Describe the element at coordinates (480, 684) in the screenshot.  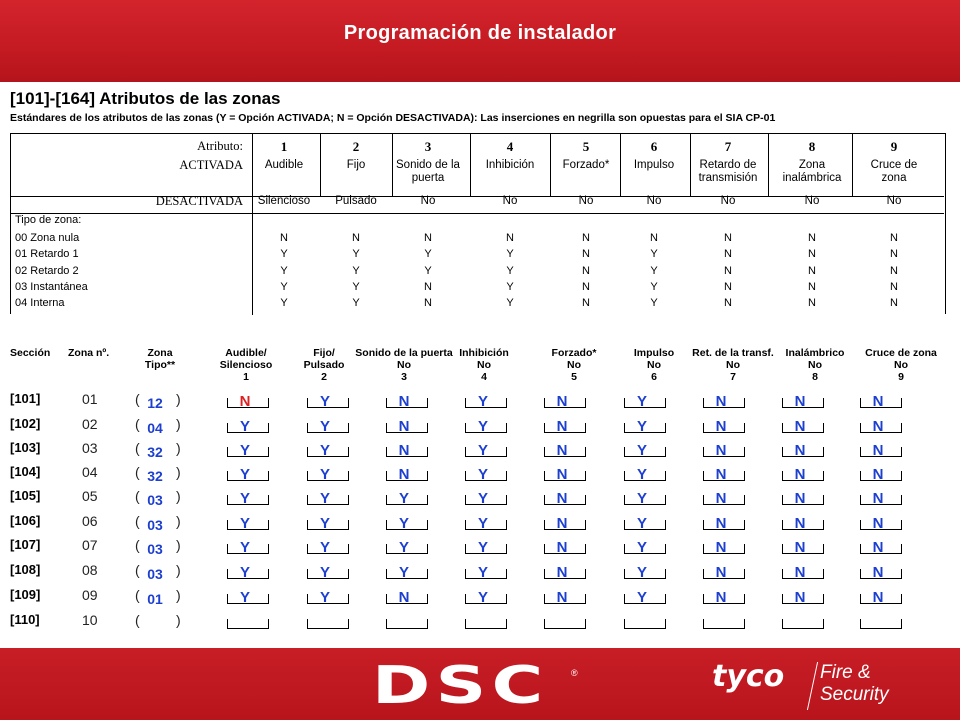
I see `footer-bar: DSC ® tyco Fire & Security` at that location.